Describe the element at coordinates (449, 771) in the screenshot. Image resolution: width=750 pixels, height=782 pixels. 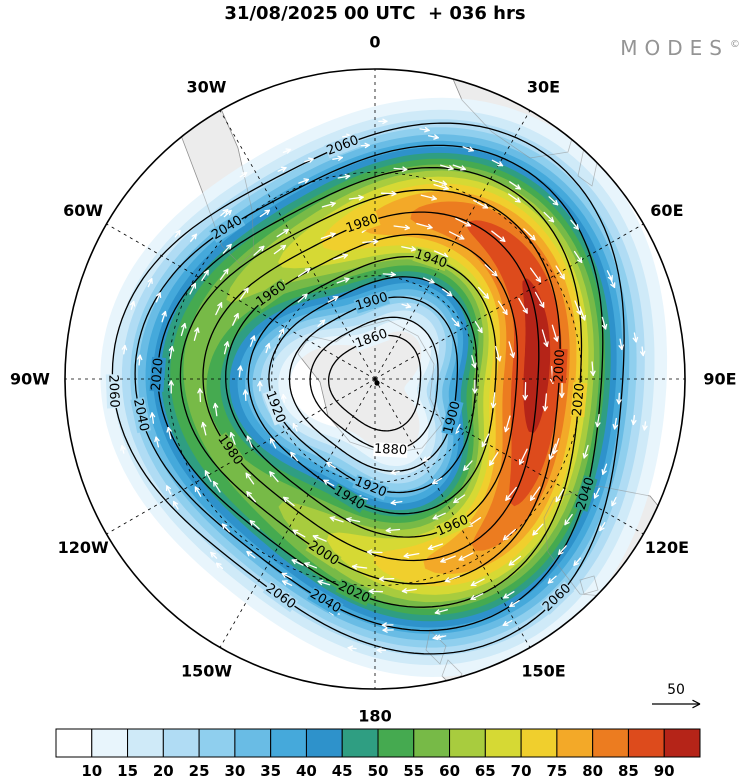
I see `colorbar-tick-label: 60` at that location.